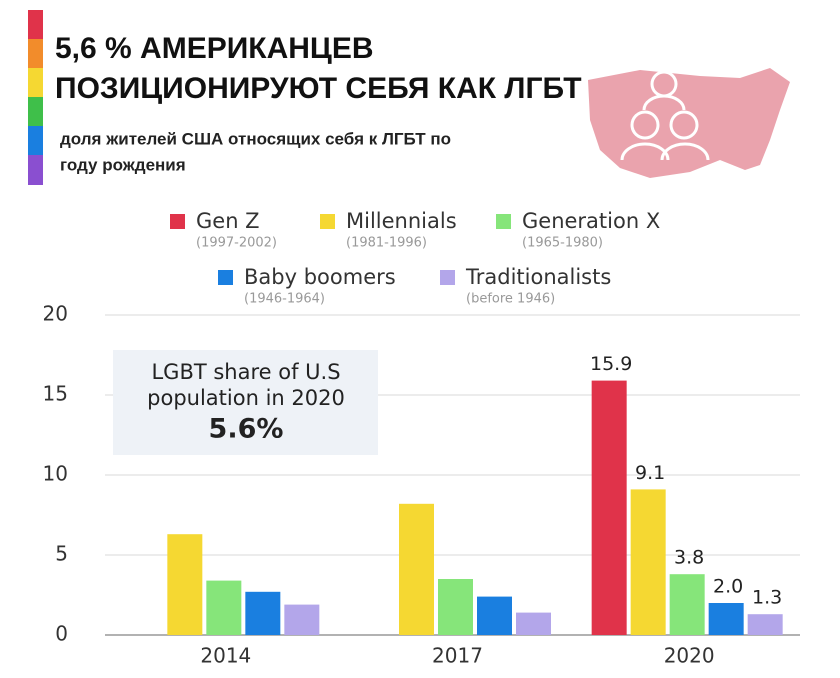 Image resolution: width=840 pixels, height=678 pixels. What do you see at coordinates (650, 473) in the screenshot?
I see `value-label: 9.1` at bounding box center [650, 473].